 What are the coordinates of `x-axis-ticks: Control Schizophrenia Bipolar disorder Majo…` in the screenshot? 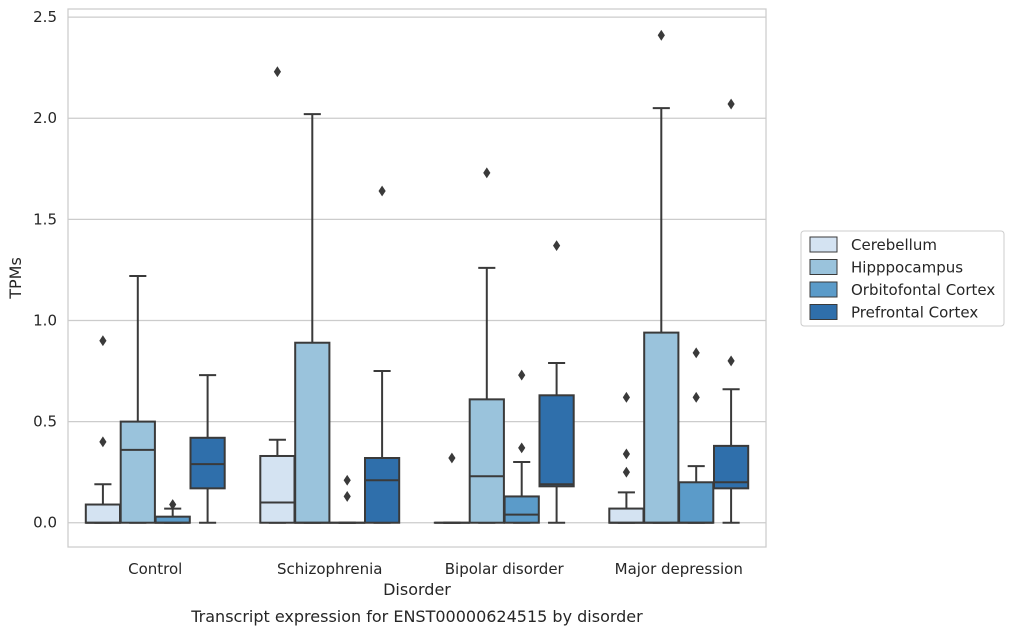 It's located at (435, 569).